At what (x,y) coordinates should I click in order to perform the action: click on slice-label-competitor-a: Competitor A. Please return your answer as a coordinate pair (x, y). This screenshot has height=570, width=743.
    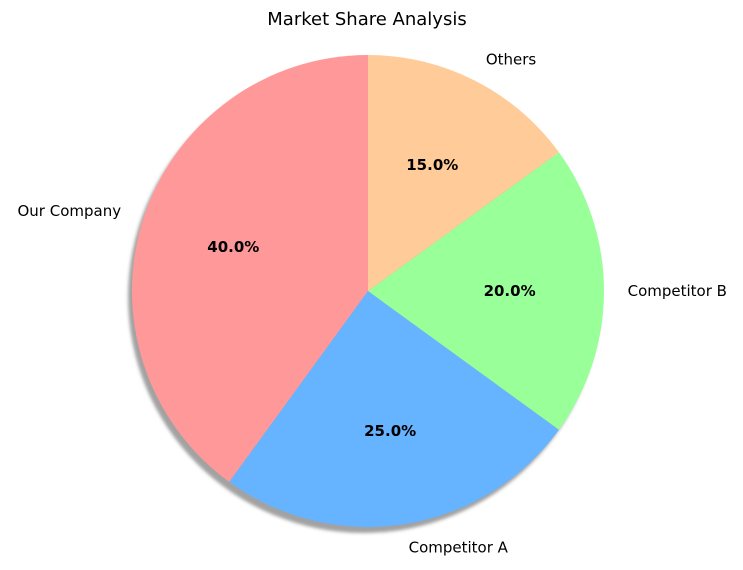
    Looking at the image, I should click on (459, 547).